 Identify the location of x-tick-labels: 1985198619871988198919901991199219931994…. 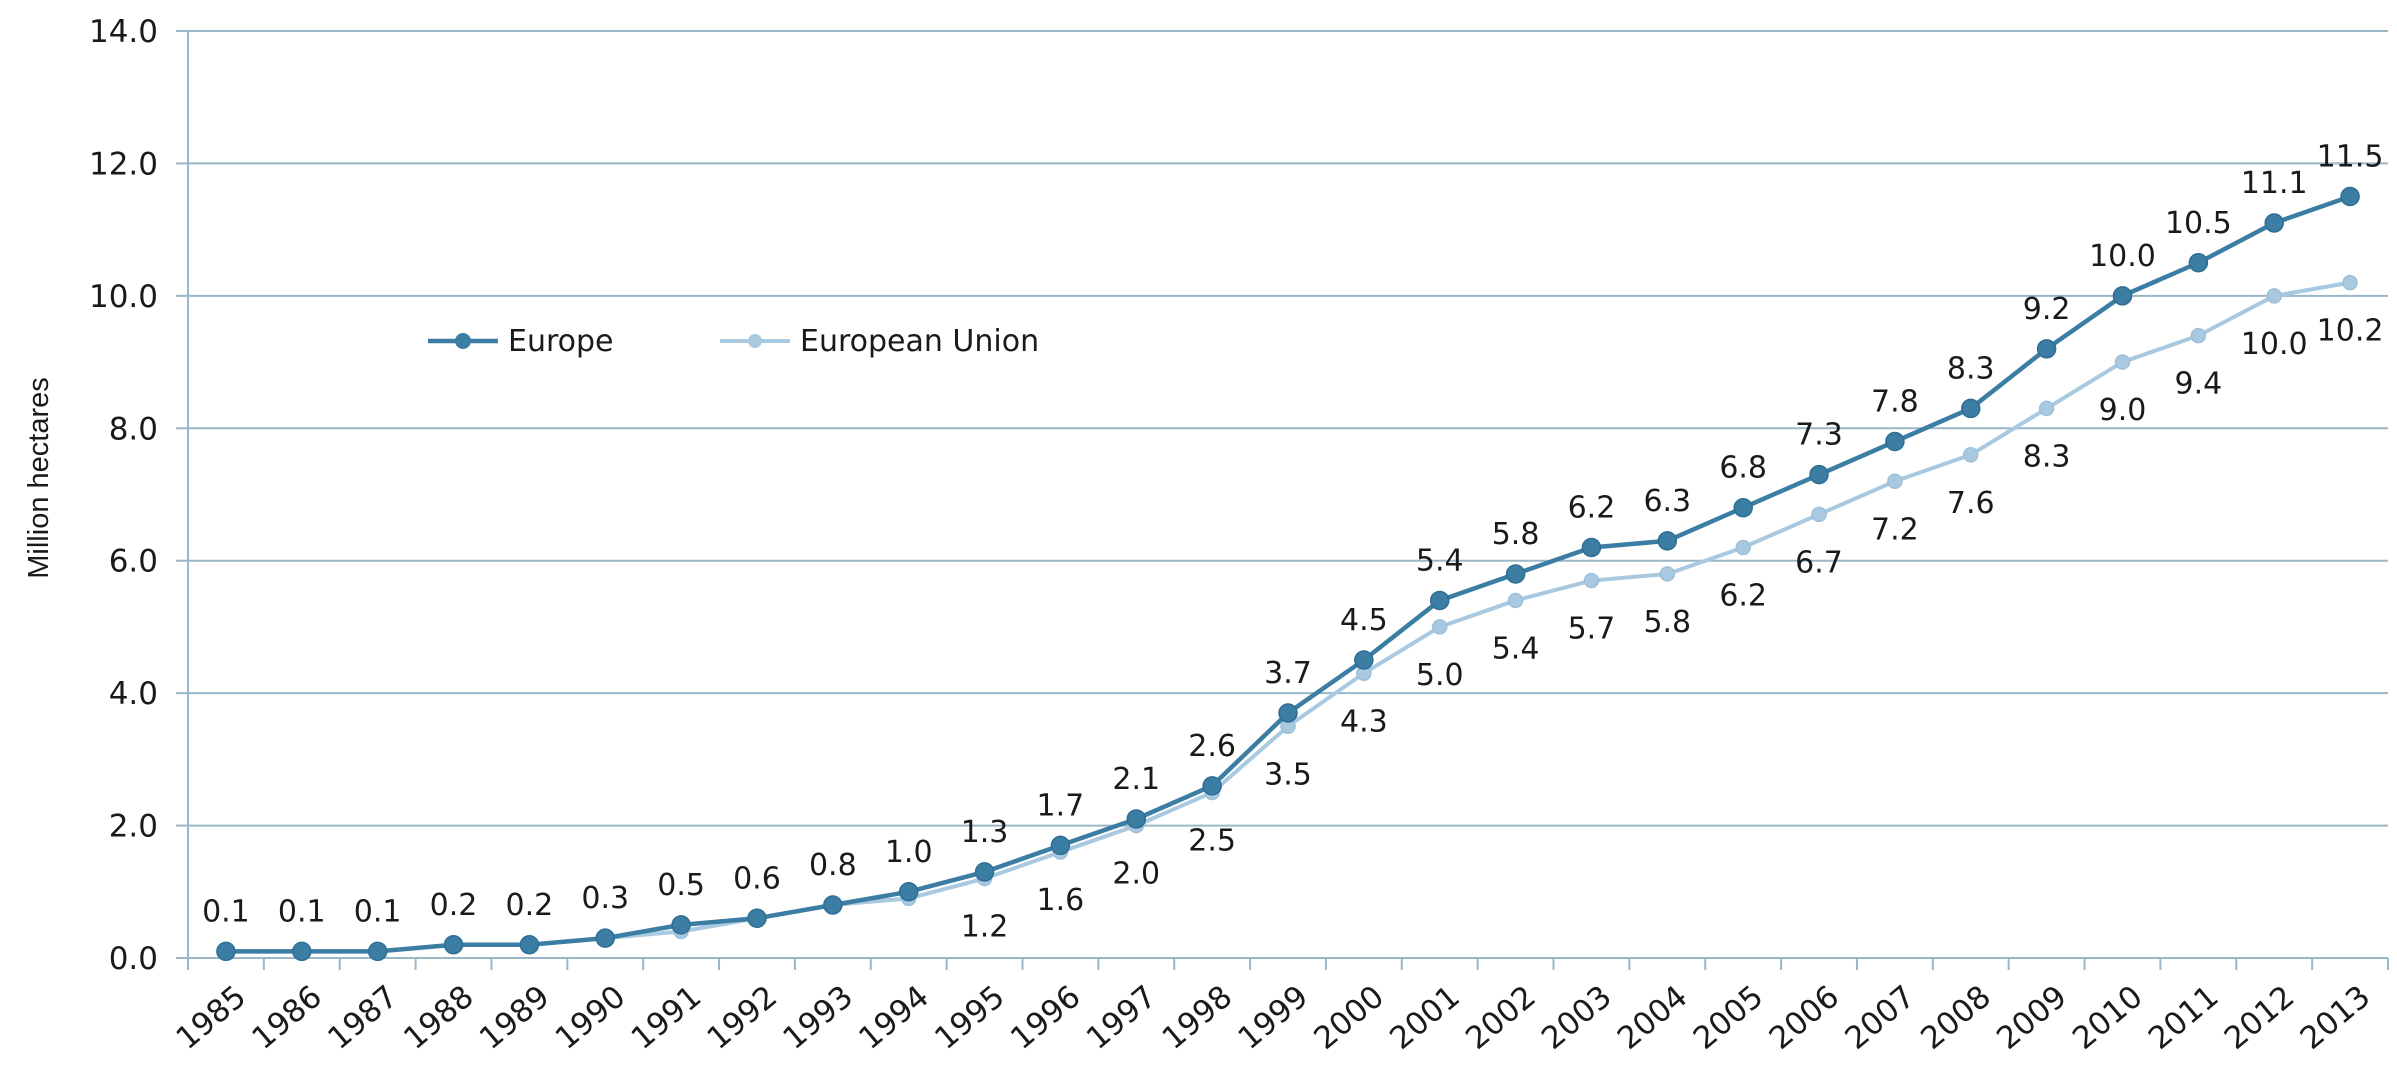
(1273, 1018).